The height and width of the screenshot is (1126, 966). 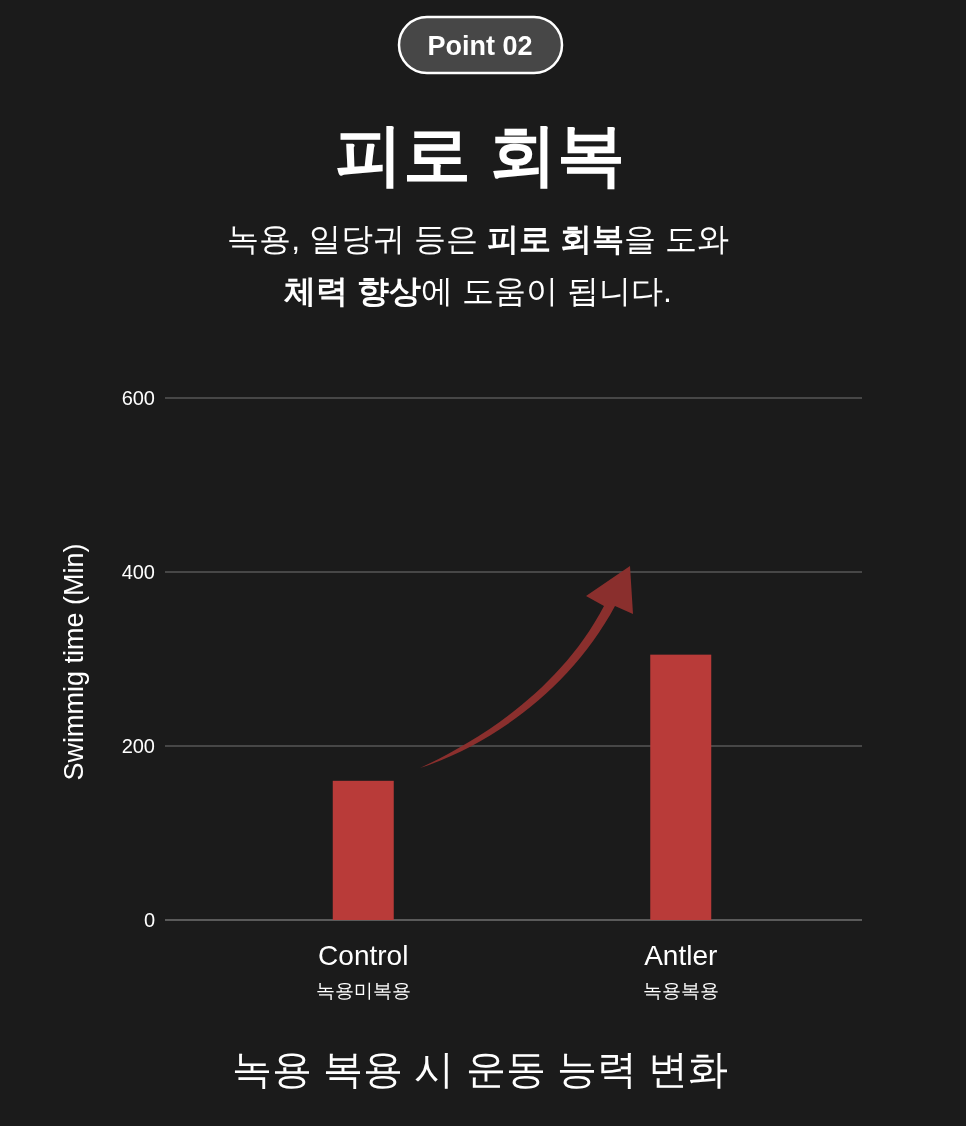 What do you see at coordinates (480, 1069) in the screenshot?
I see `text: 녹용 복용 시 운동 능력 변화` at bounding box center [480, 1069].